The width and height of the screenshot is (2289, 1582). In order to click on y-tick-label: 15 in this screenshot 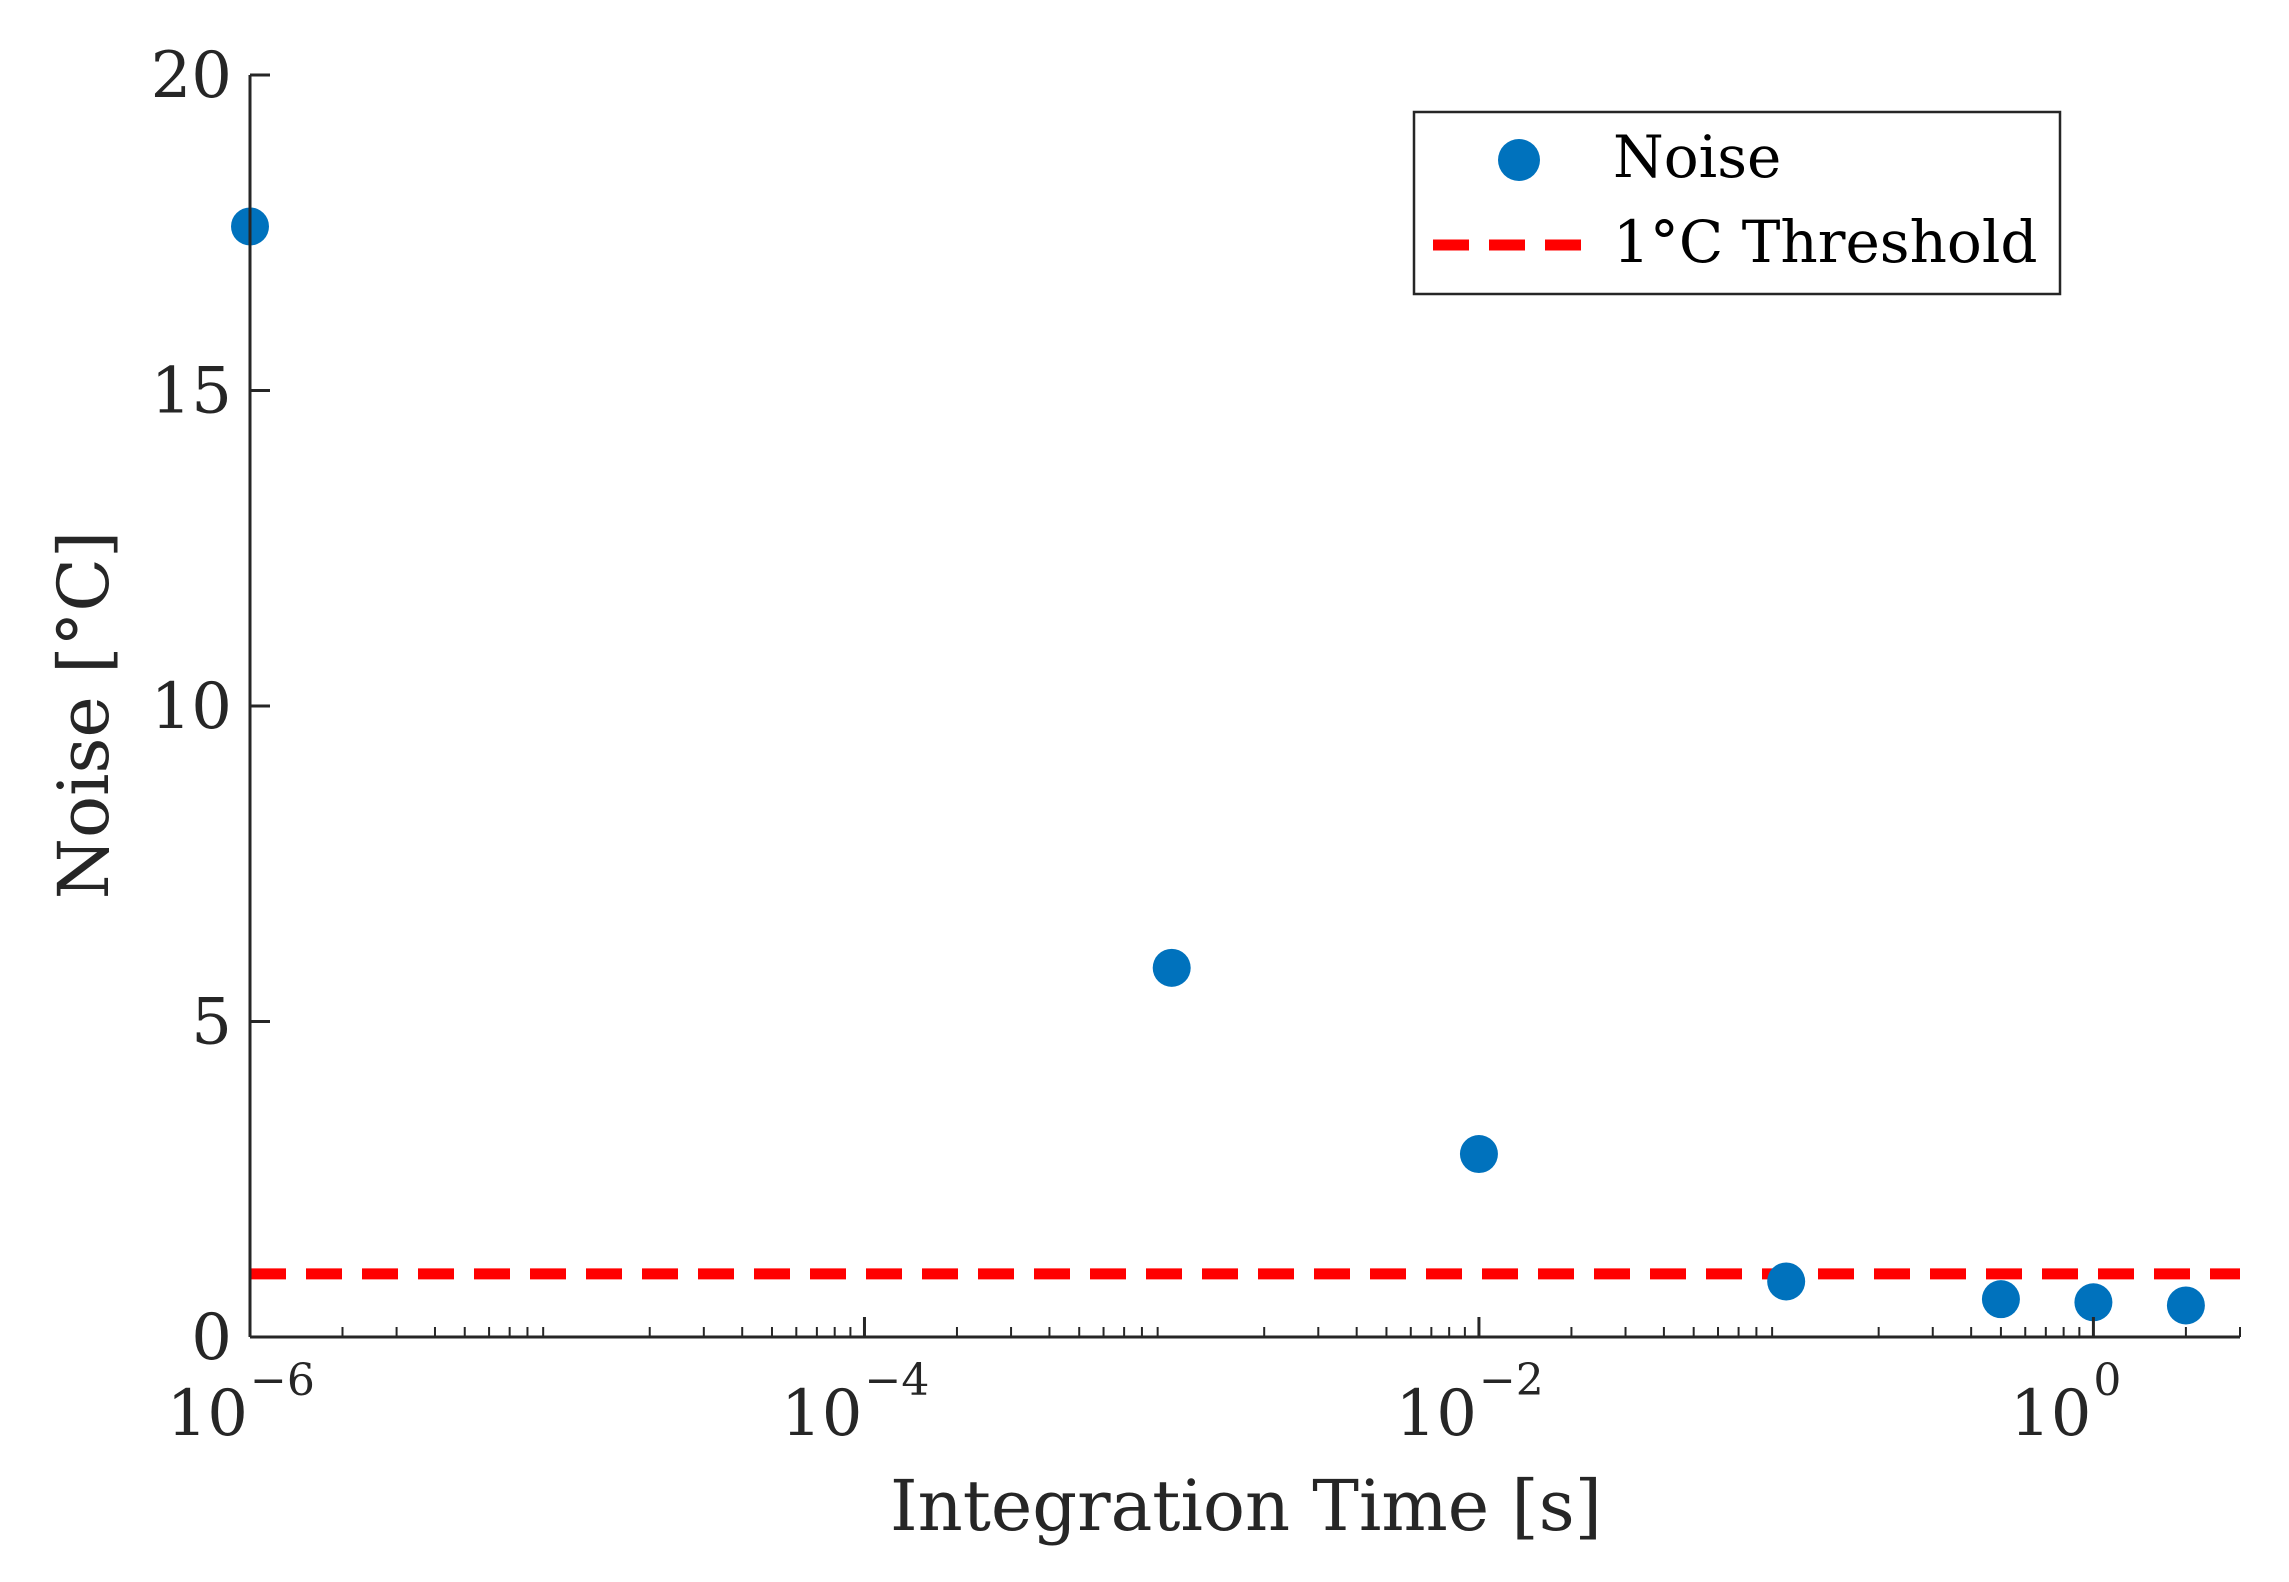, I will do `click(191, 392)`.